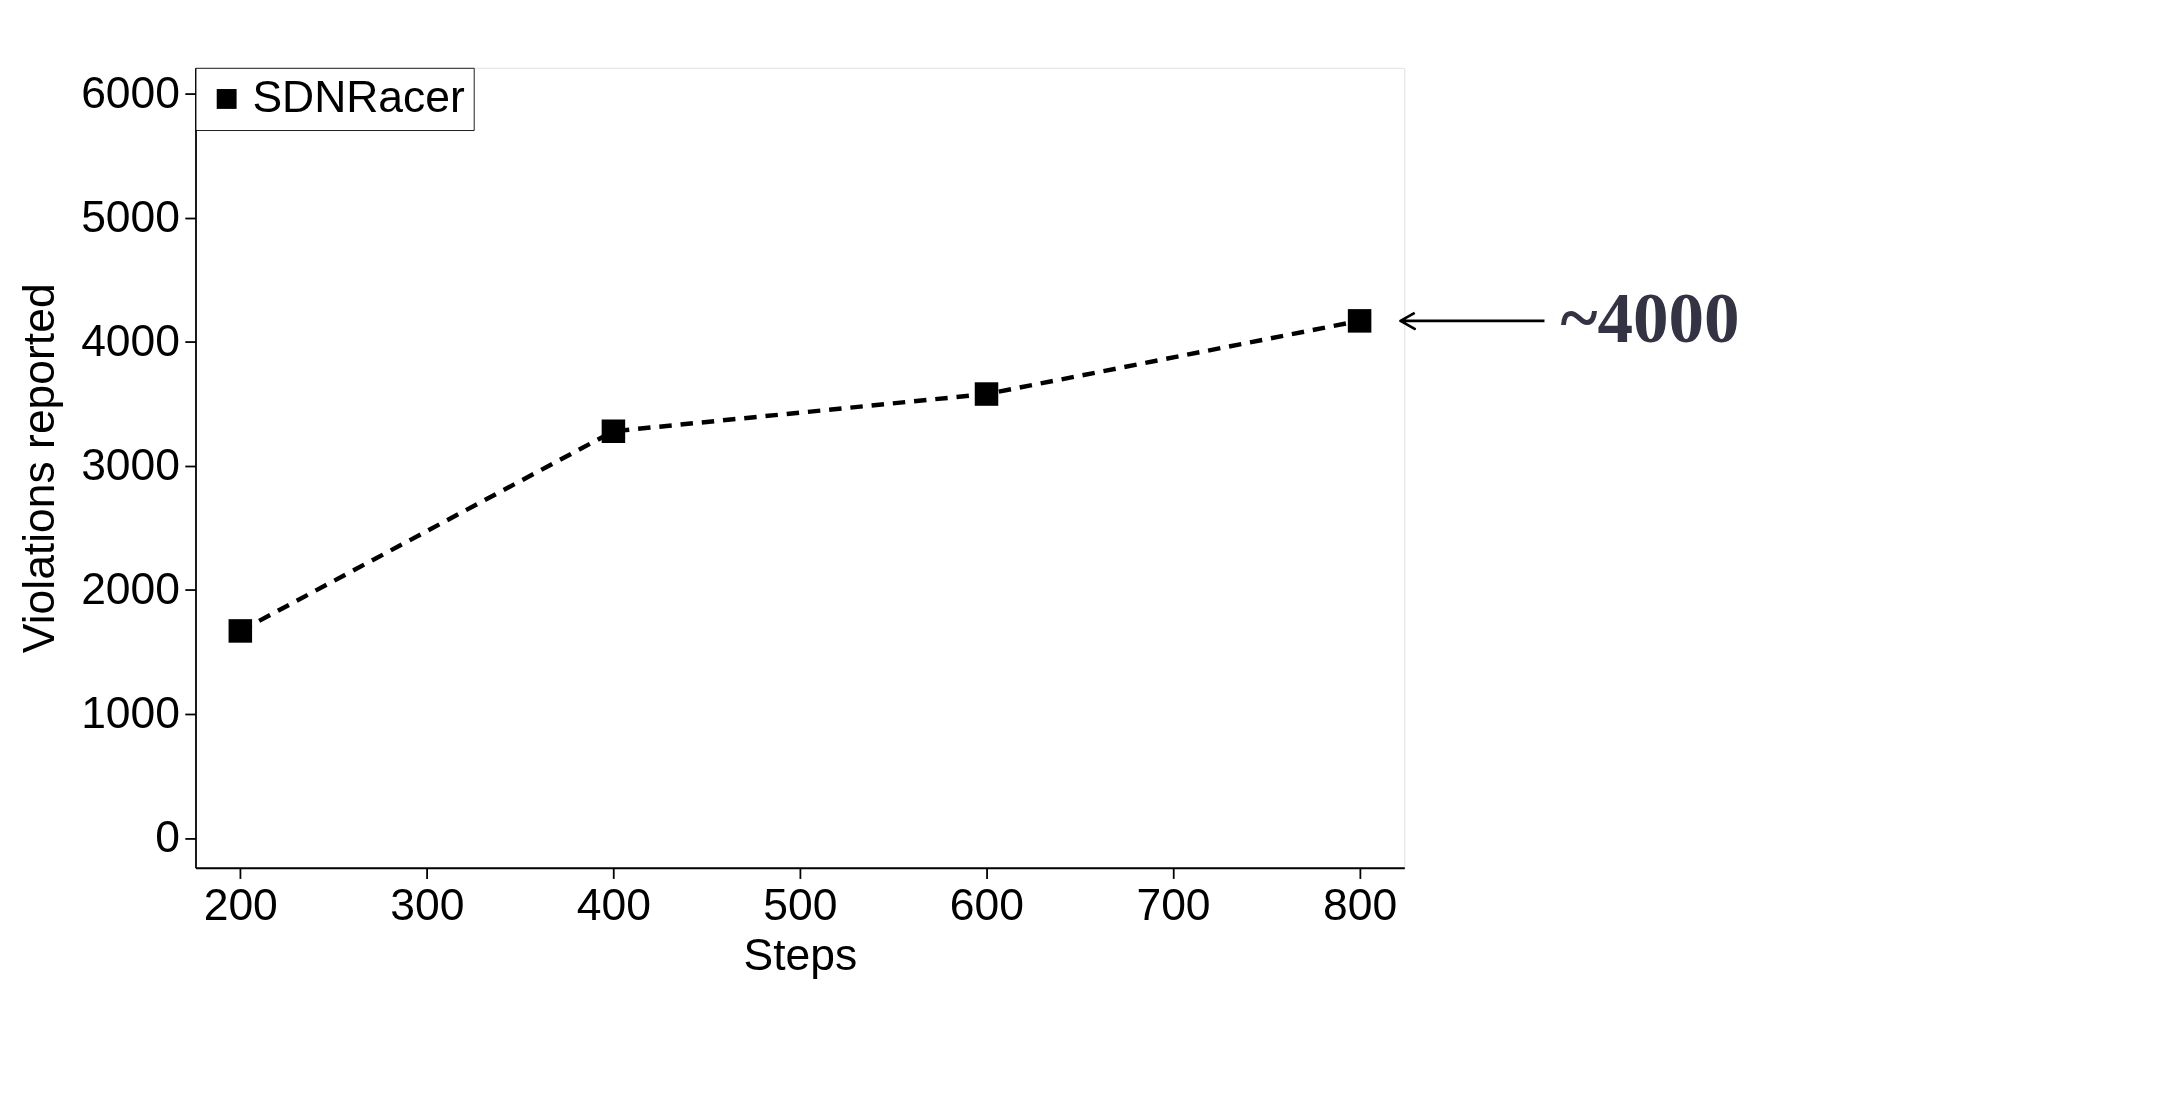  I want to click on annotation: ~4000, so click(1650, 318).